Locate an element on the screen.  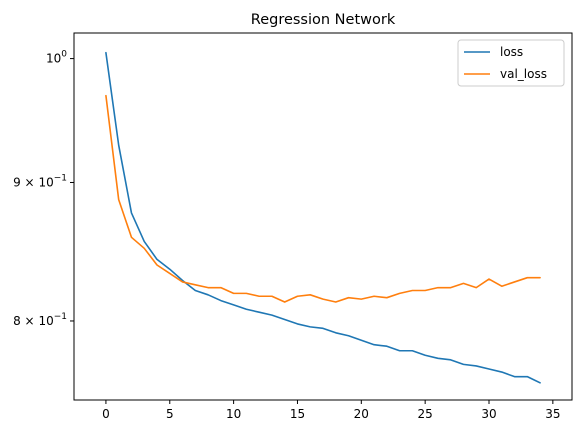
y-tick-label: 8 × 10⁻¹ is located at coordinates (40, 320).